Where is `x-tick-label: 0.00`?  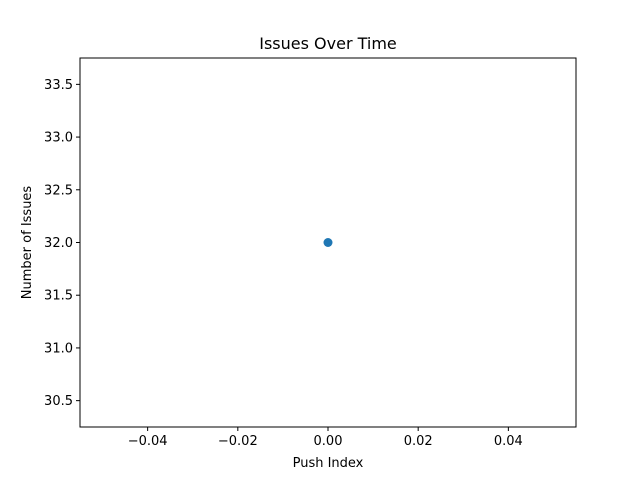 x-tick-label: 0.00 is located at coordinates (328, 441).